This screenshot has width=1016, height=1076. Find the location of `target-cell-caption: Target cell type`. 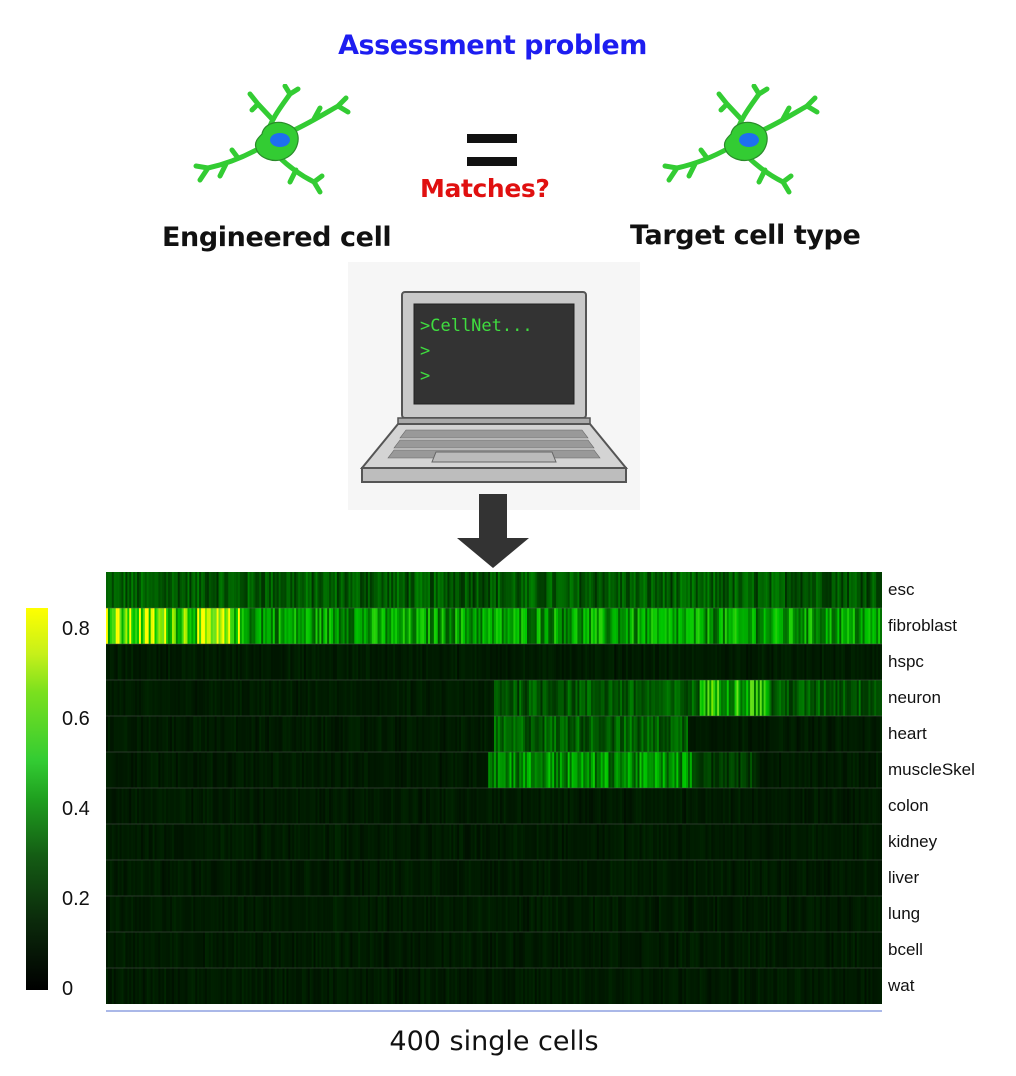

target-cell-caption: Target cell type is located at coordinates (745, 235).